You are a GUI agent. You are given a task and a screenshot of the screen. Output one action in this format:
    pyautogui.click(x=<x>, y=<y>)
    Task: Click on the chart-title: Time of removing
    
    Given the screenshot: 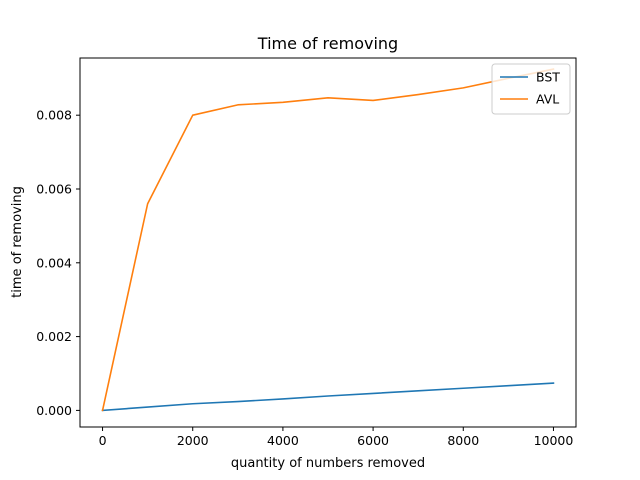 What is the action you would take?
    pyautogui.click(x=327, y=43)
    